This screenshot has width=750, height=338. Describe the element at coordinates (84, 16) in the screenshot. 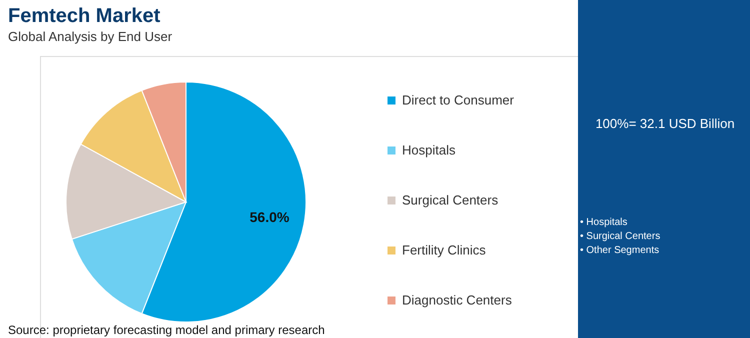

I see `chart-title: Femtech Market` at that location.